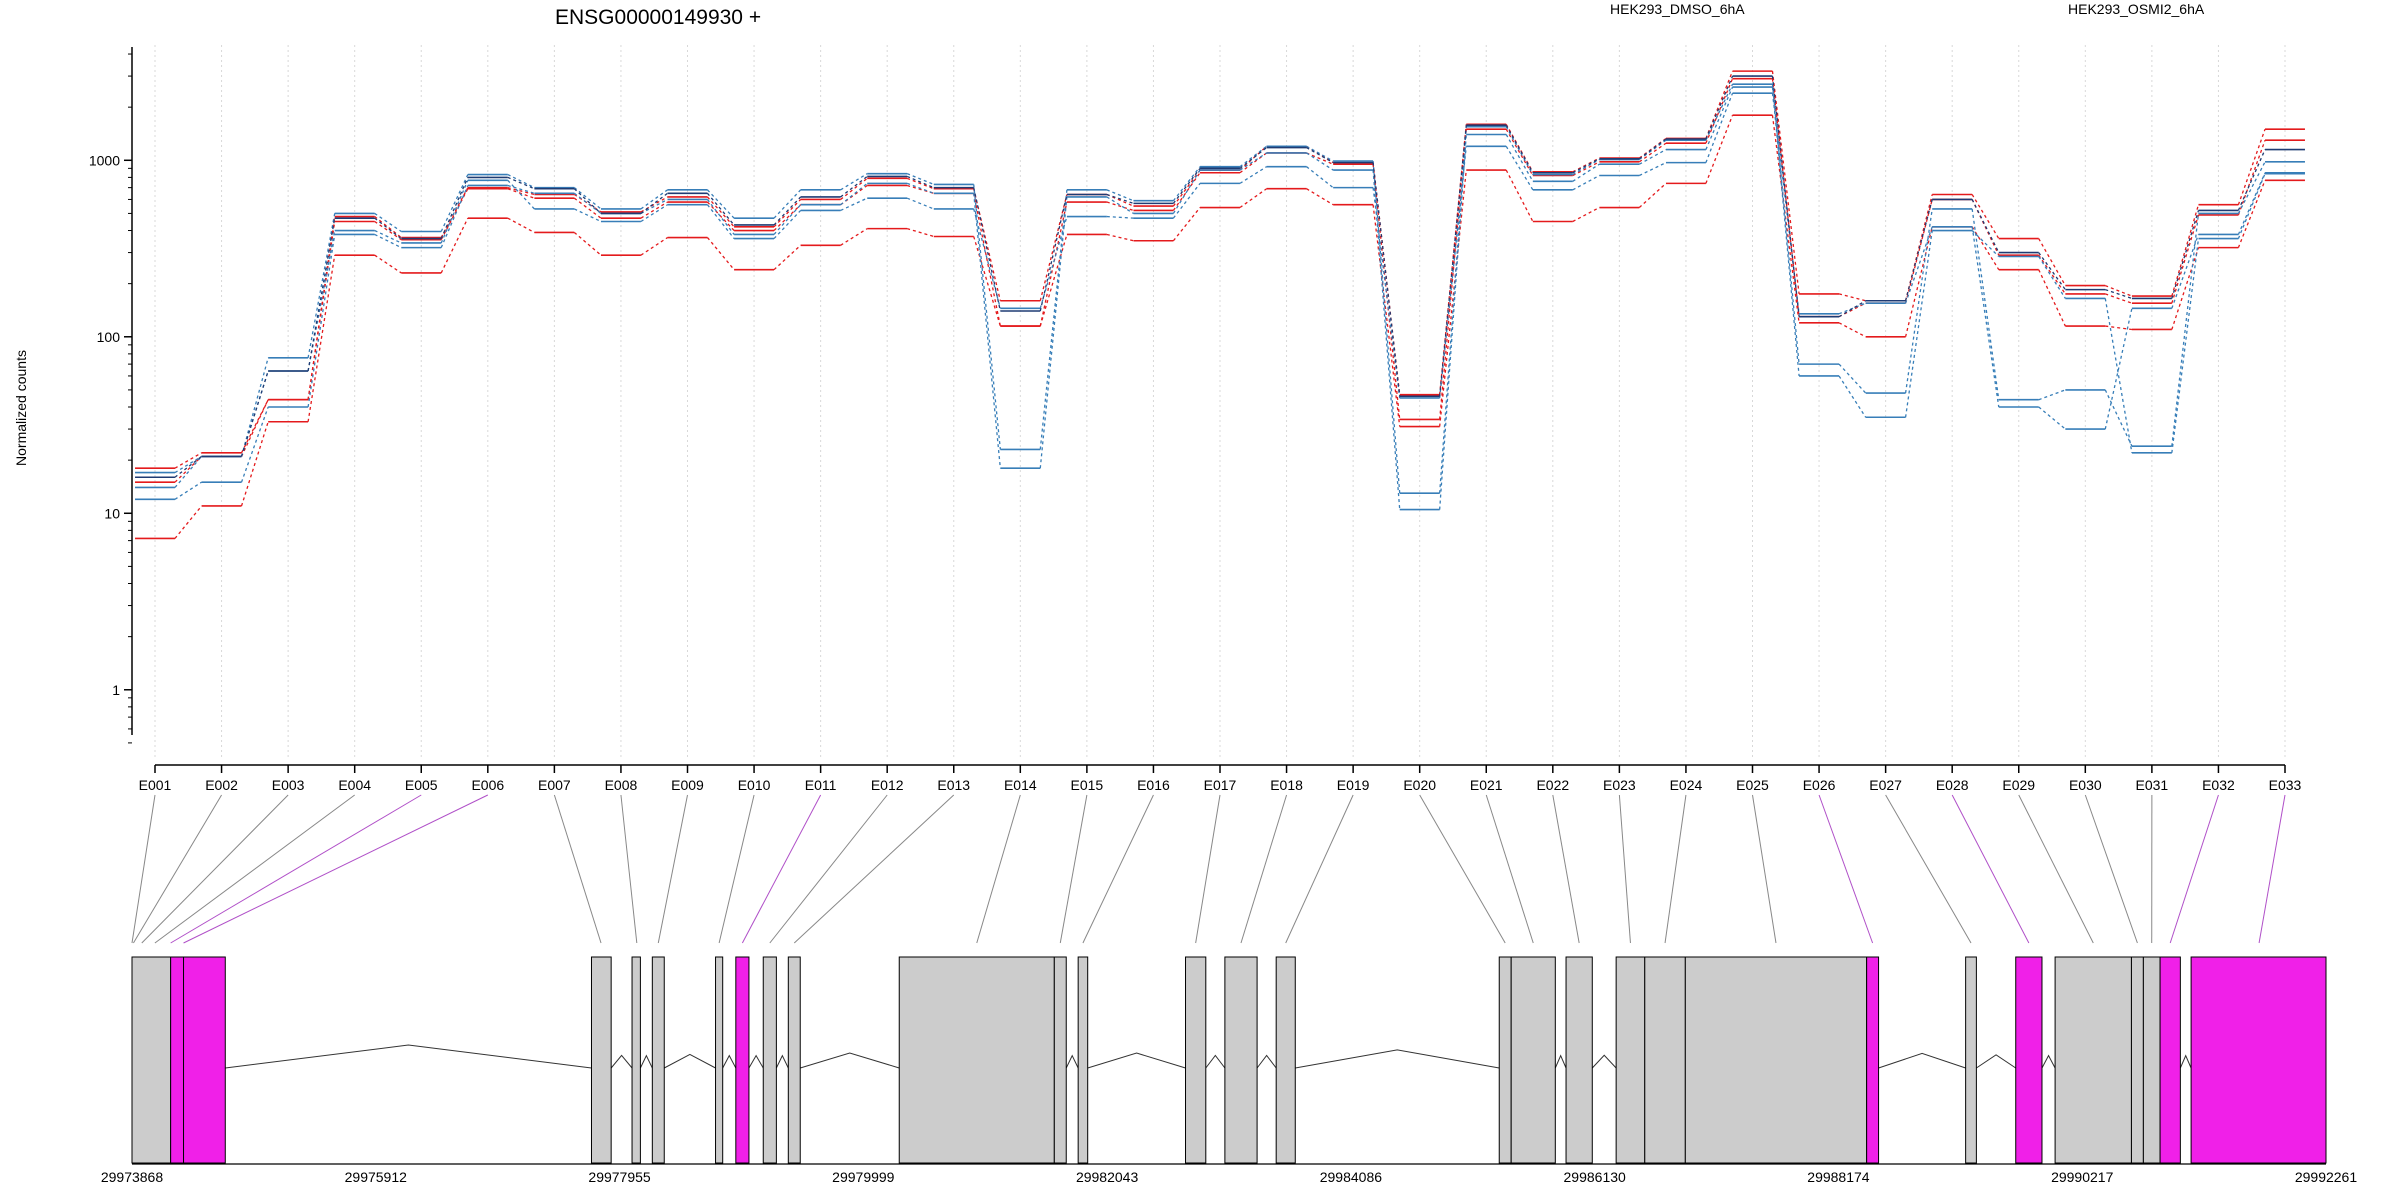  What do you see at coordinates (254, 869) in the screenshot?
I see `connector-e004` at bounding box center [254, 869].